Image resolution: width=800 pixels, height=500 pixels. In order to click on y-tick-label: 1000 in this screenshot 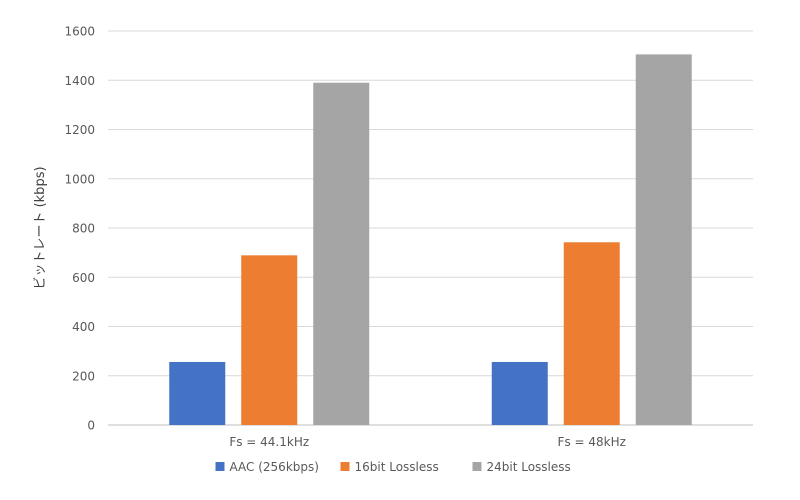, I will do `click(79, 179)`.